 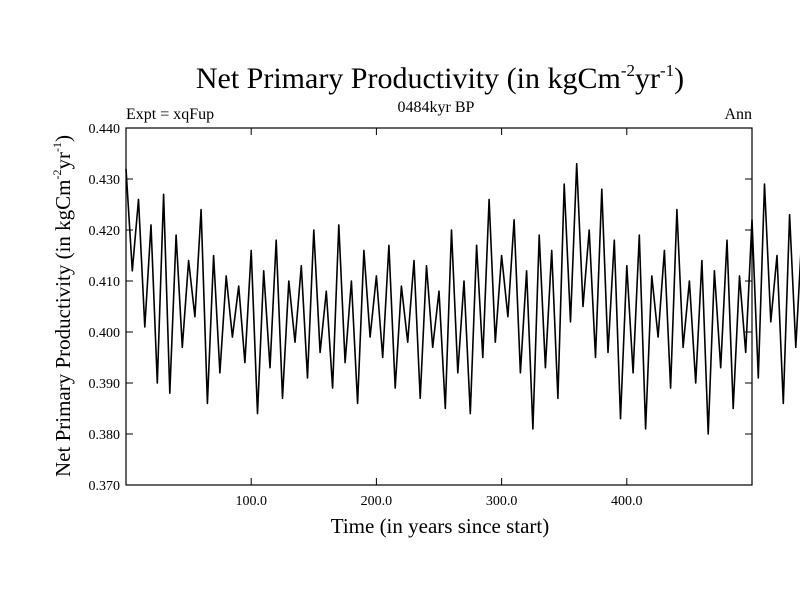 What do you see at coordinates (436, 107) in the screenshot?
I see `subtitle-period: 0484kyr BP` at bounding box center [436, 107].